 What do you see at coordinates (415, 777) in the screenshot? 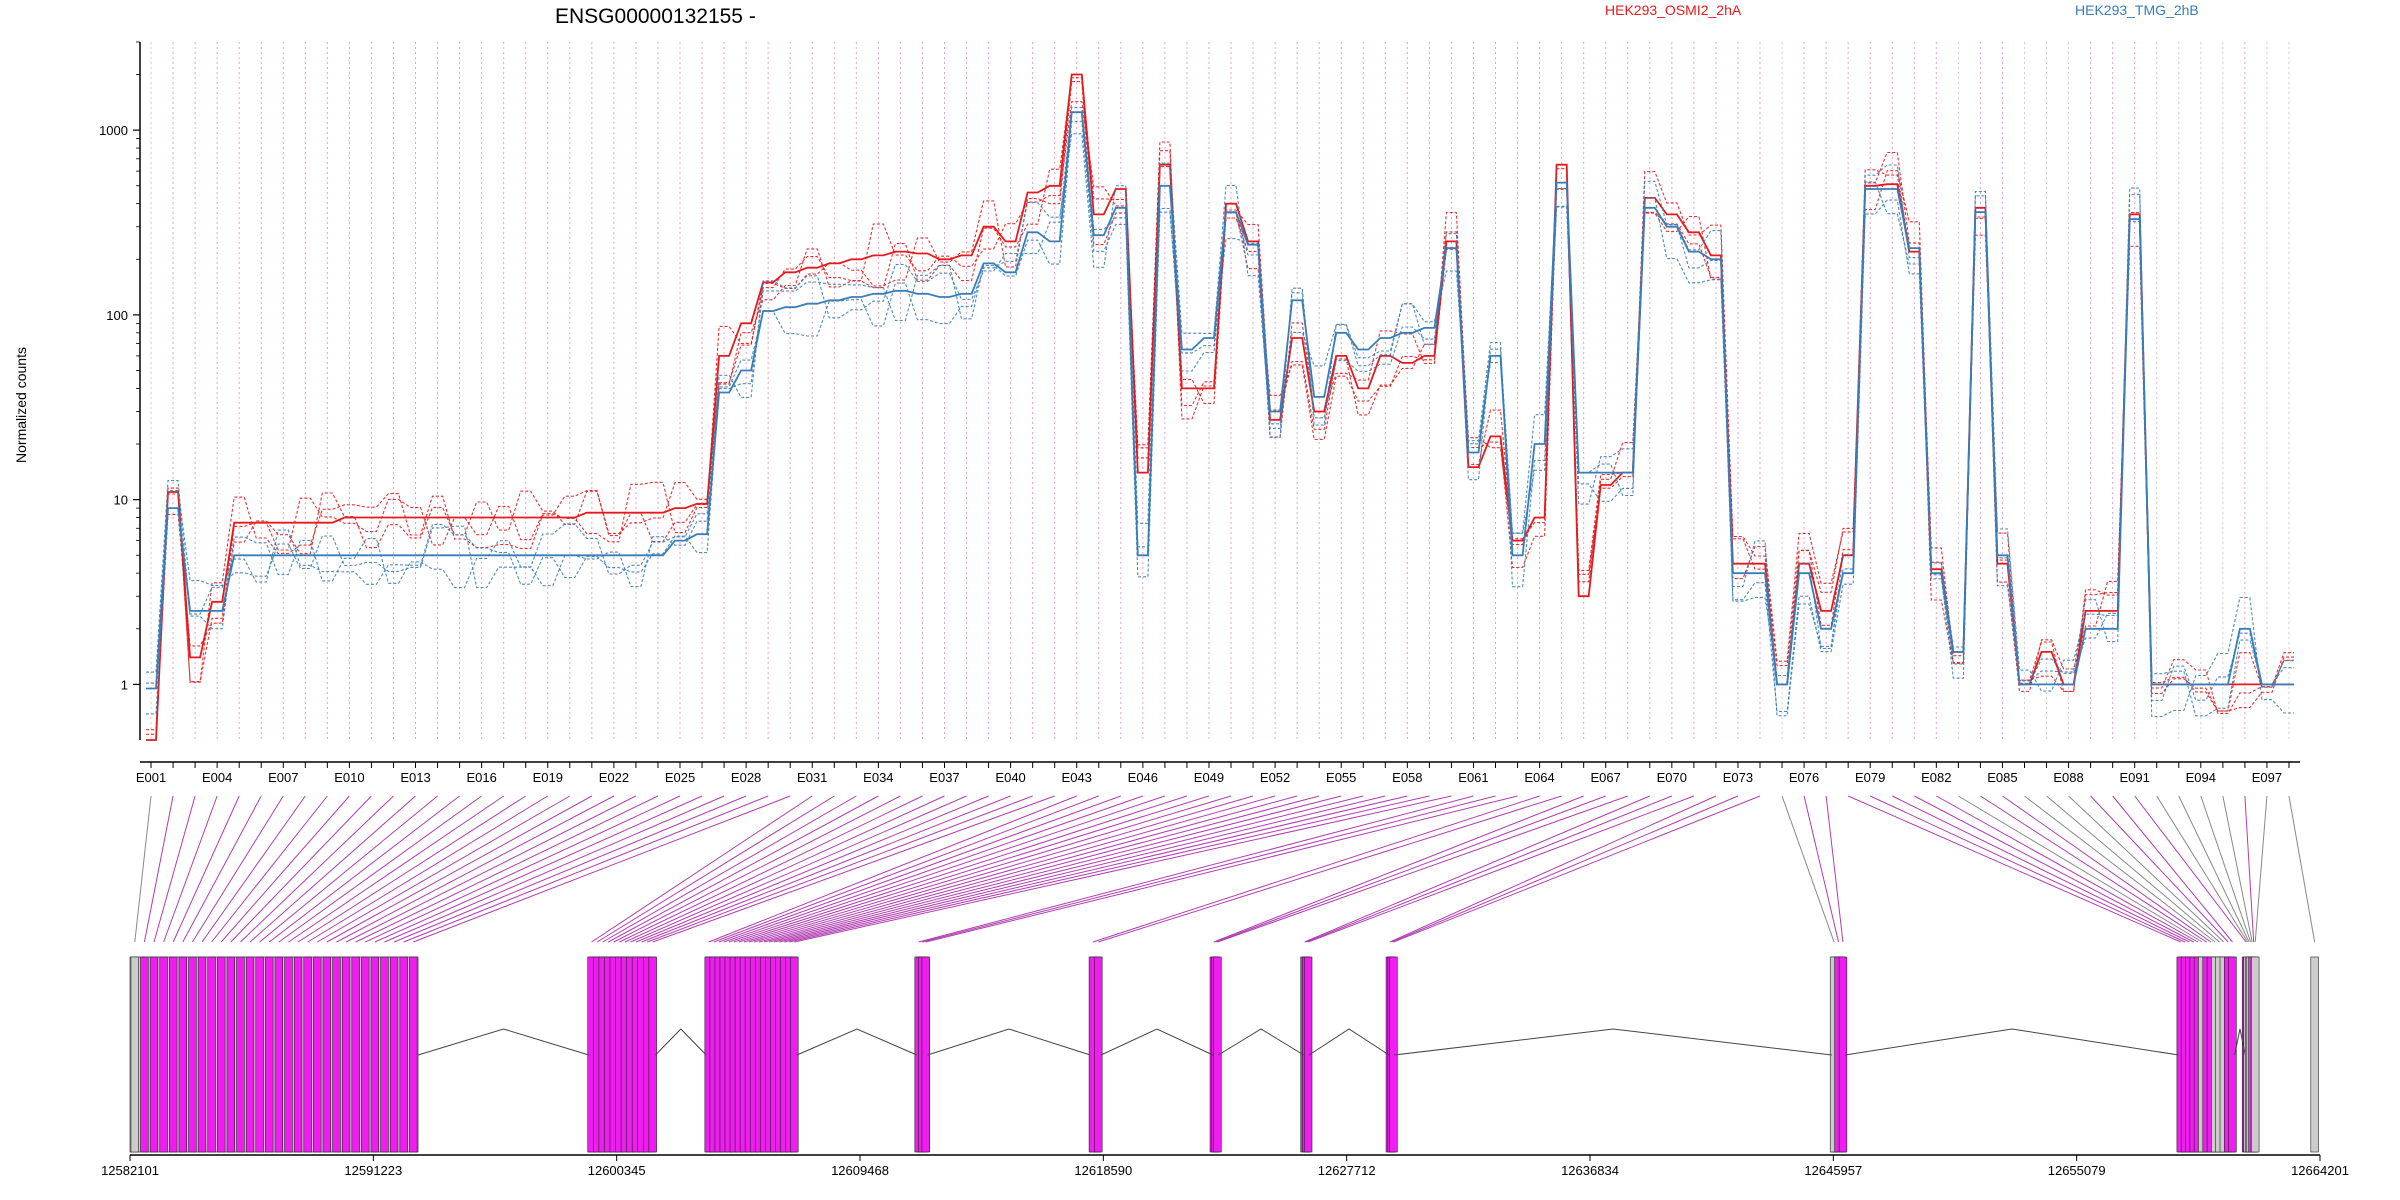
I see `exon-tick-label: E013` at bounding box center [415, 777].